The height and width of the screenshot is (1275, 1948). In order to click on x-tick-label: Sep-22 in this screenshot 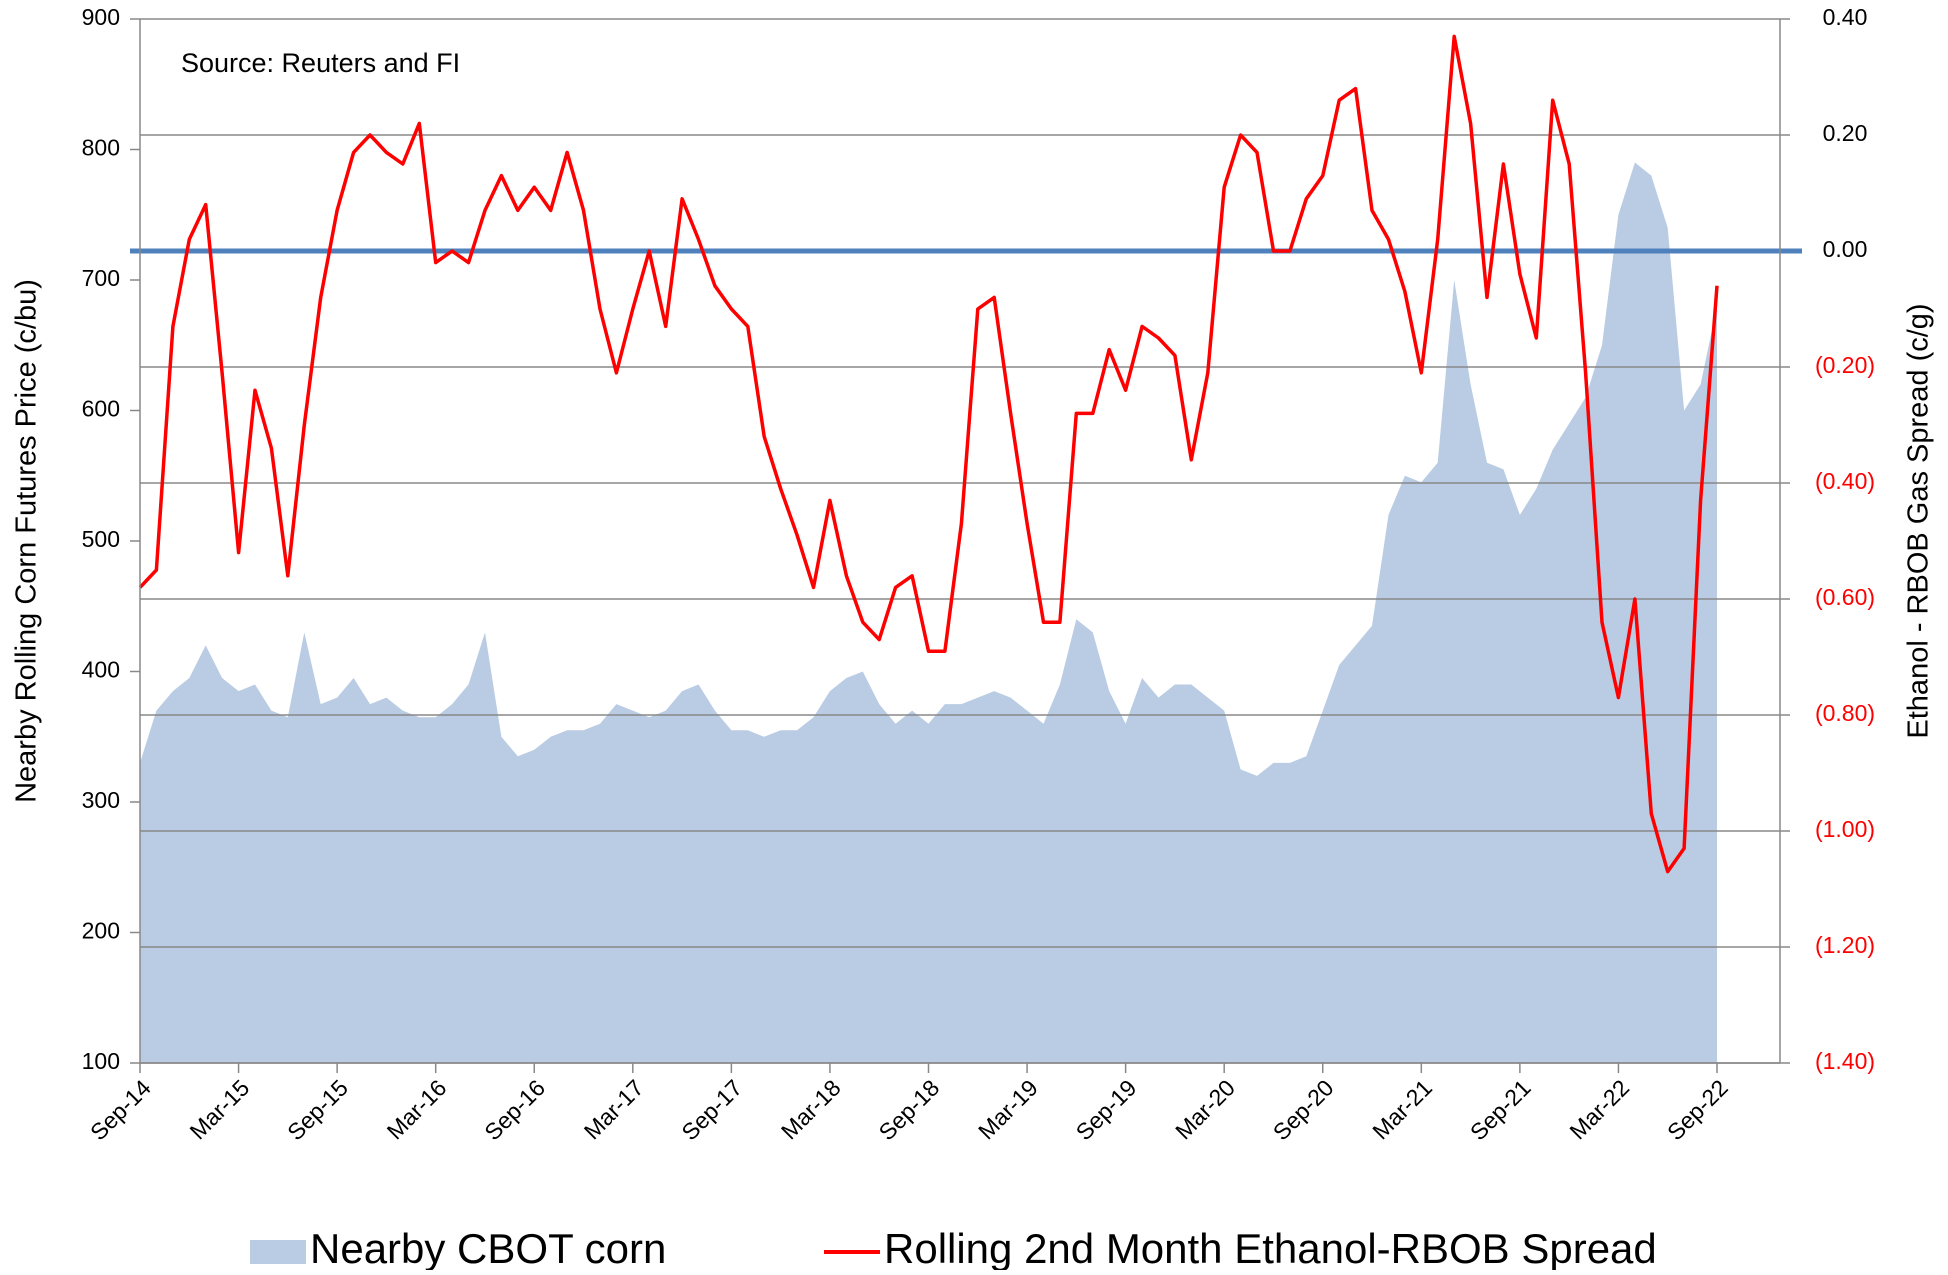, I will do `click(1697, 1109)`.